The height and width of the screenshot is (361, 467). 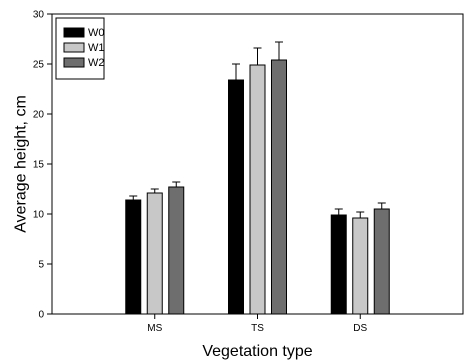 I want to click on x-tick-label: MS, so click(x=154, y=328).